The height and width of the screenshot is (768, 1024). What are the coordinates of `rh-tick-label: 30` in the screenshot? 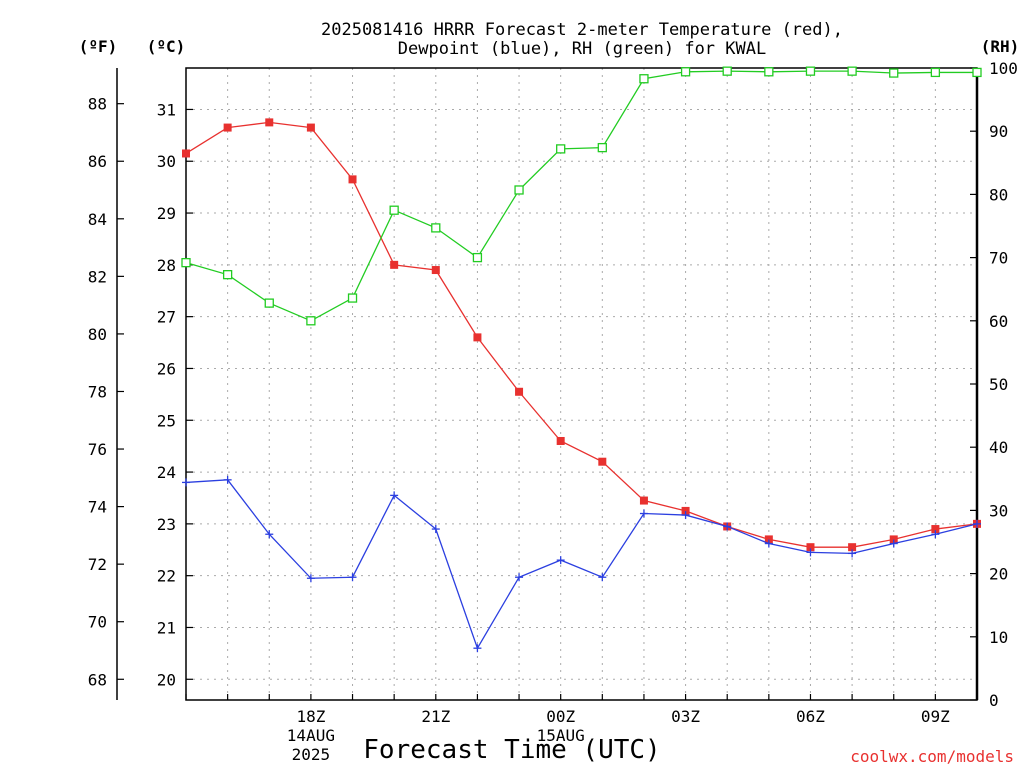 It's located at (998, 510).